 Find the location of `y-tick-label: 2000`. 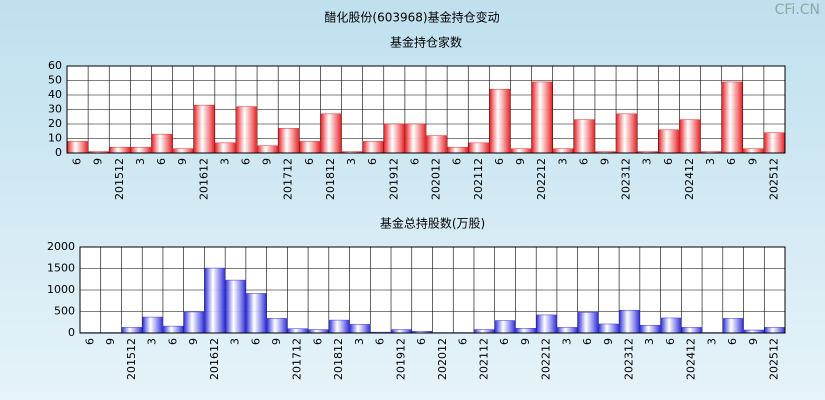

y-tick-label: 2000 is located at coordinates (61, 246).